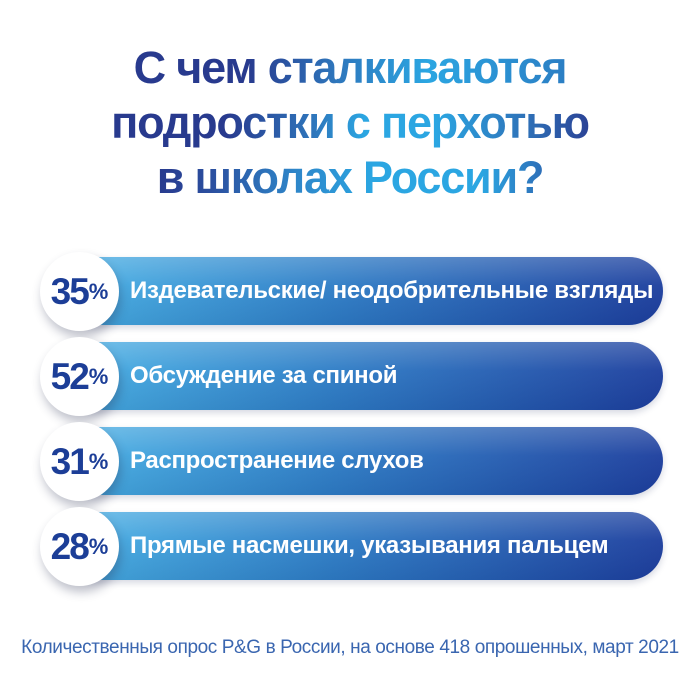 The image size is (700, 698). What do you see at coordinates (70, 461) in the screenshot?
I see `percent-value: 31` at bounding box center [70, 461].